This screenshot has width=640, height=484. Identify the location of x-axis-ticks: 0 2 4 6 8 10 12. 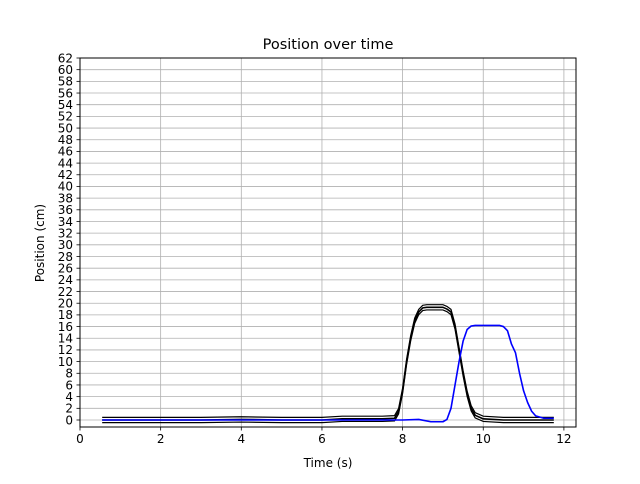
(324, 436).